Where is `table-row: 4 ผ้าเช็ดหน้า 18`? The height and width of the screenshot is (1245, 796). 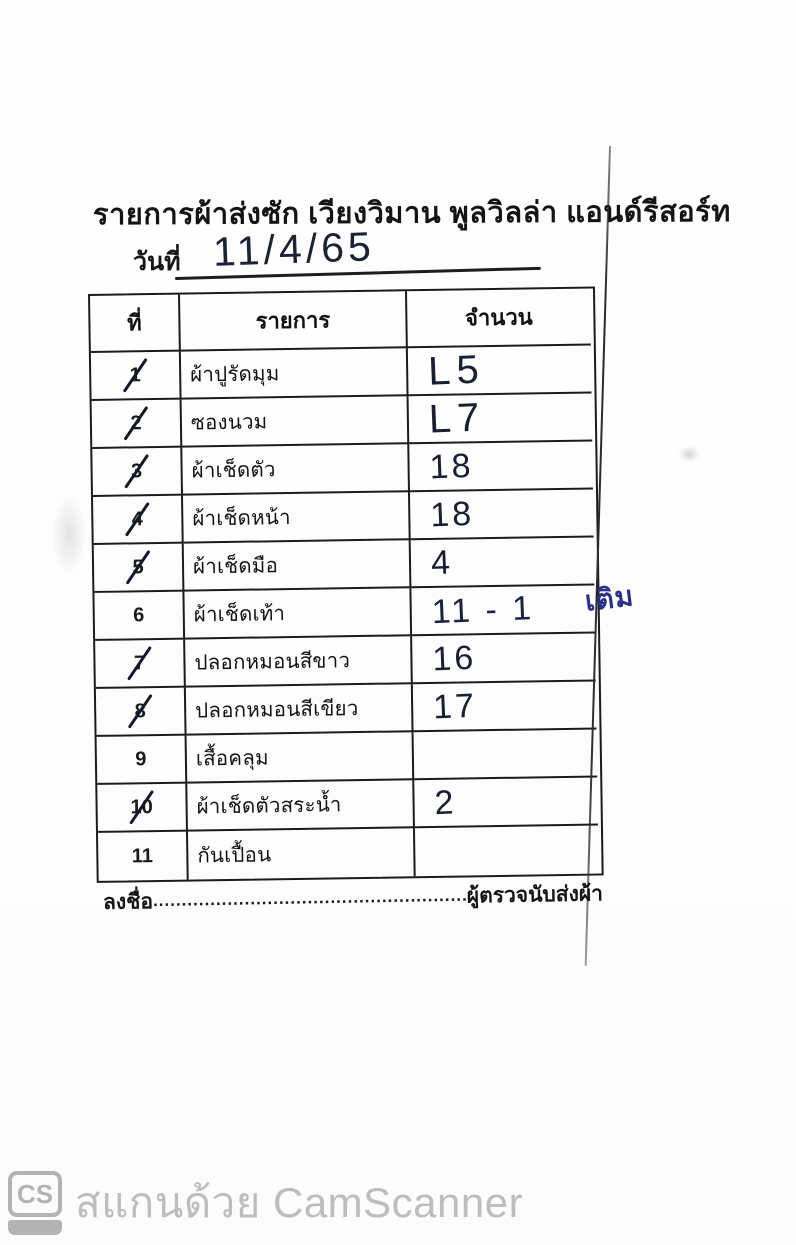
table-row: 4 ผ้าเช็ดหน้า 18 is located at coordinates (345, 517).